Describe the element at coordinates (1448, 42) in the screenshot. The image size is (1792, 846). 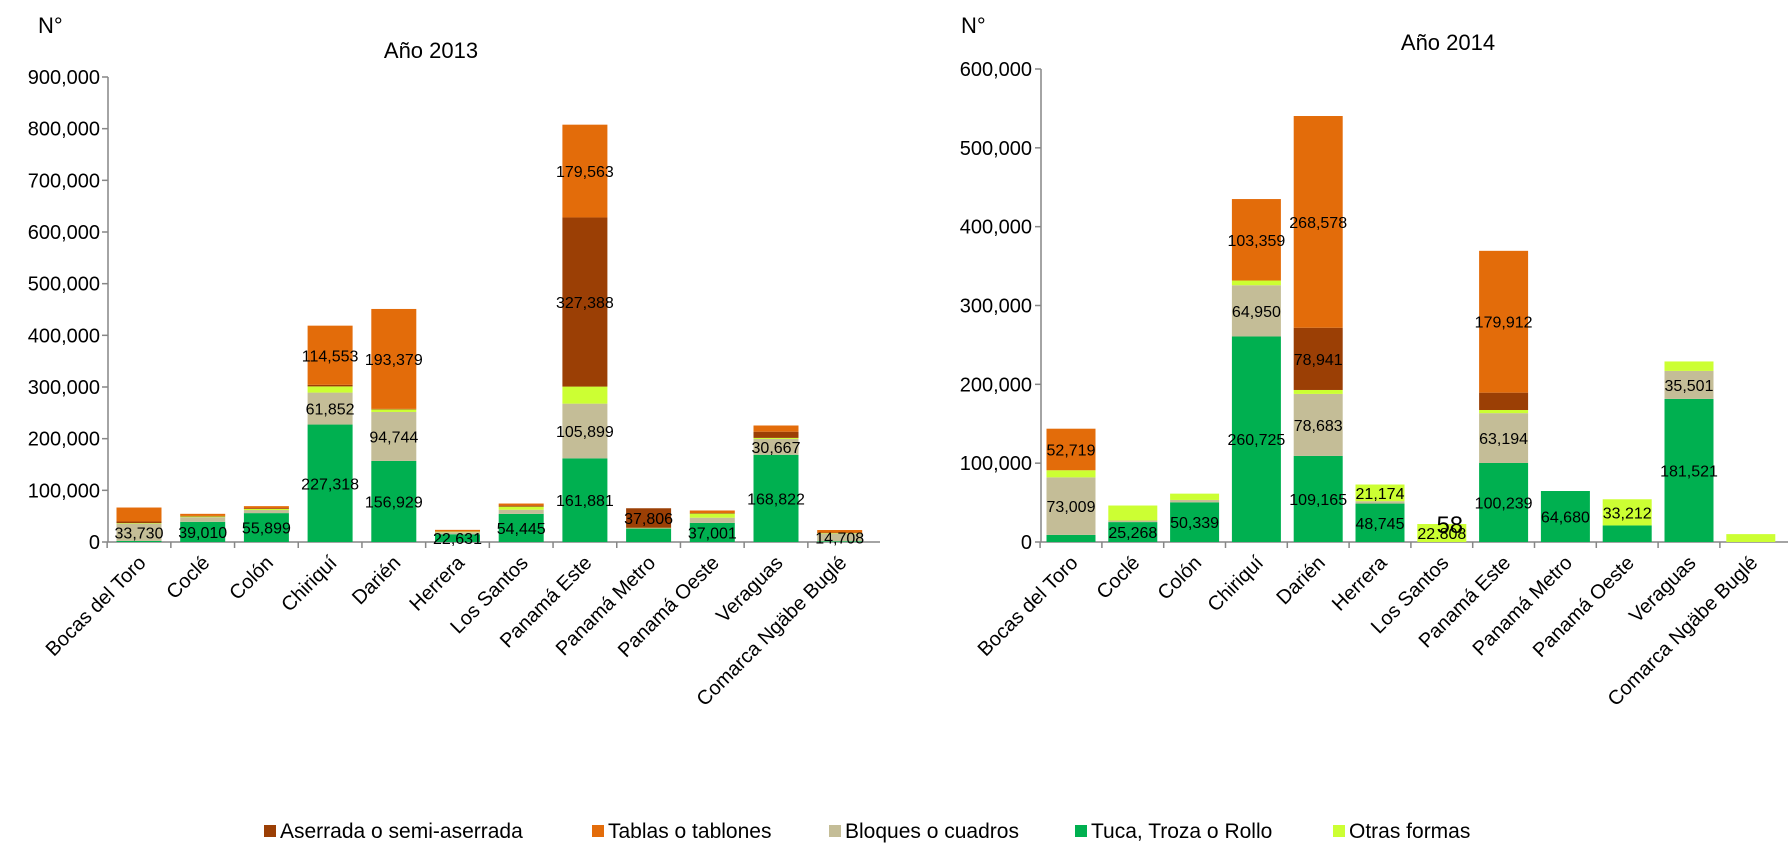
I see `chart-title: Año 2014` at that location.